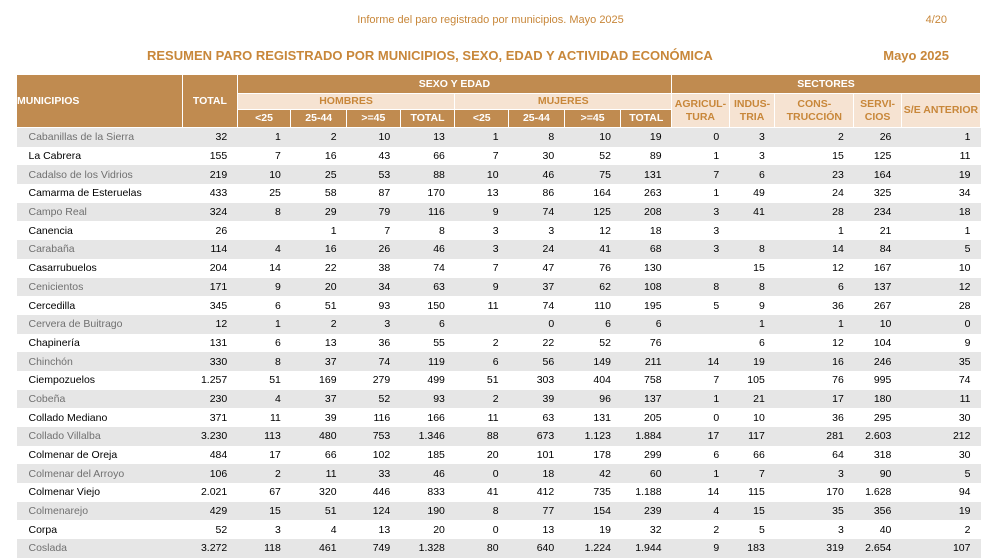  What do you see at coordinates (700, 137) in the screenshot?
I see `table-cell: 0` at bounding box center [700, 137].